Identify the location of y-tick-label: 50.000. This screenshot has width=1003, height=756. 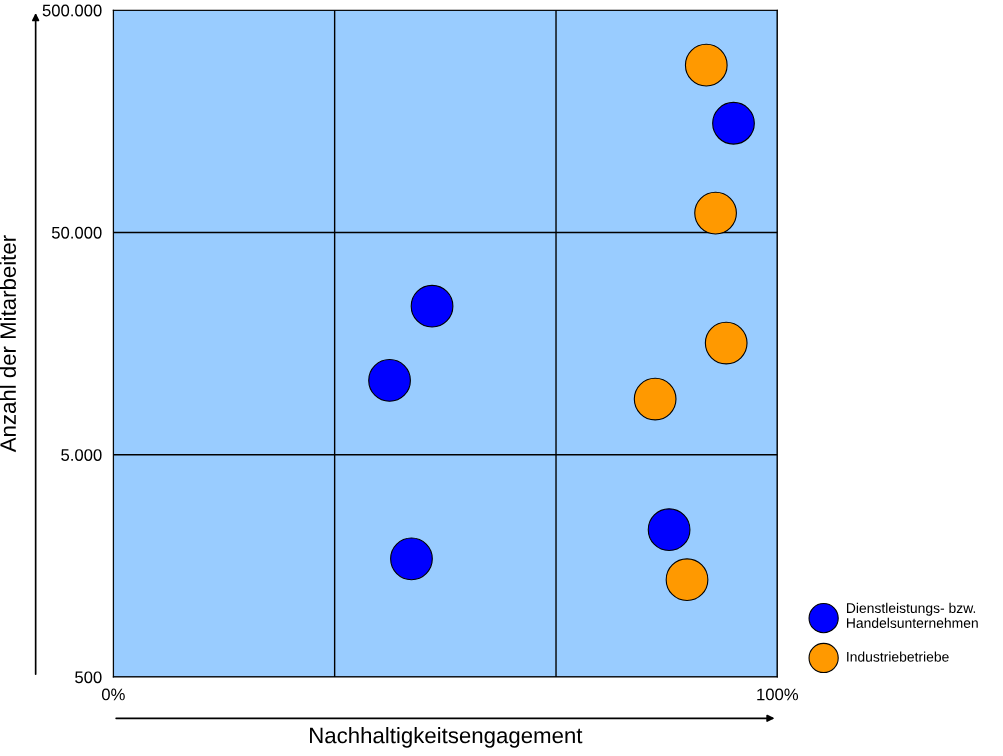
(76, 232).